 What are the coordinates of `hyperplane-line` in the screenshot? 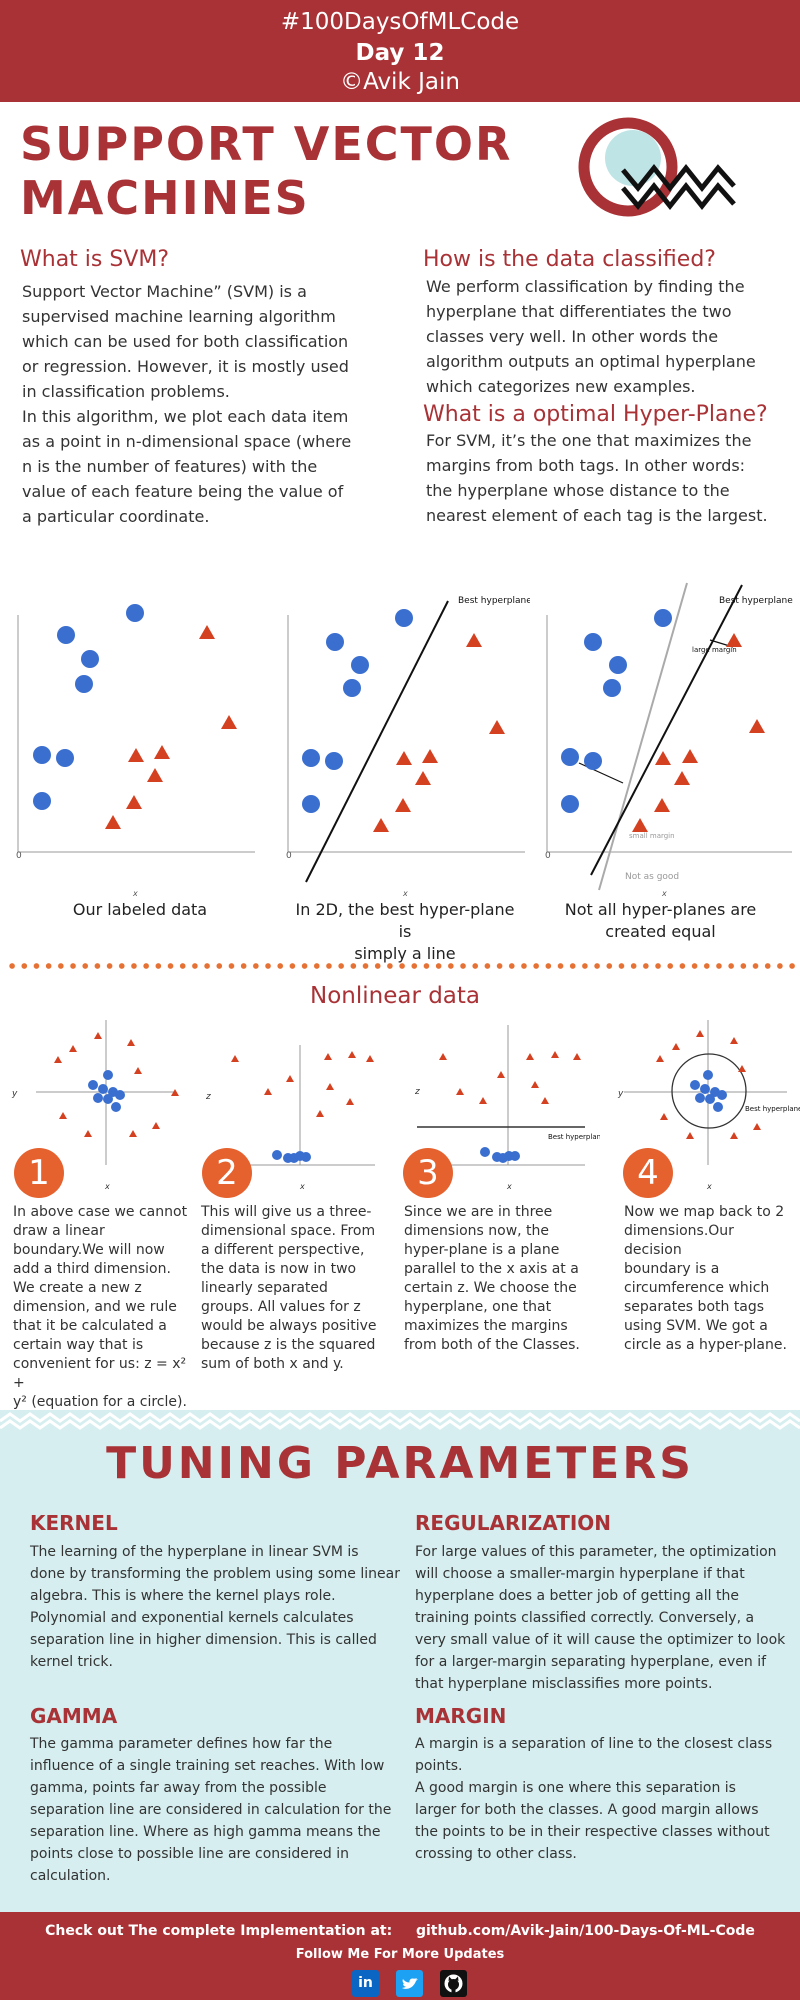 It's located at (377, 741).